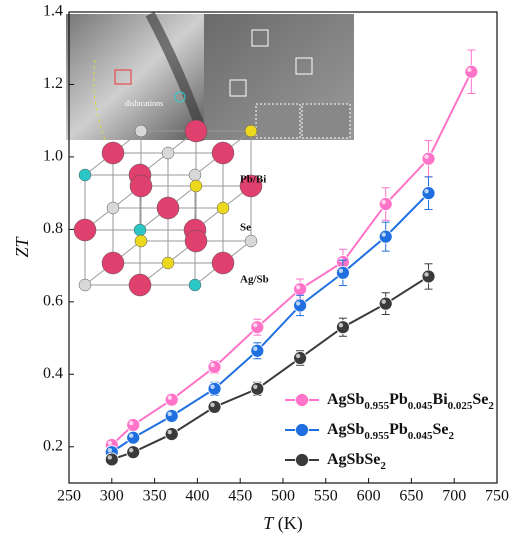 Image resolution: width=520 pixels, height=545 pixels. Describe the element at coordinates (497, 496) in the screenshot. I see `x-tick-label: 750` at that location.